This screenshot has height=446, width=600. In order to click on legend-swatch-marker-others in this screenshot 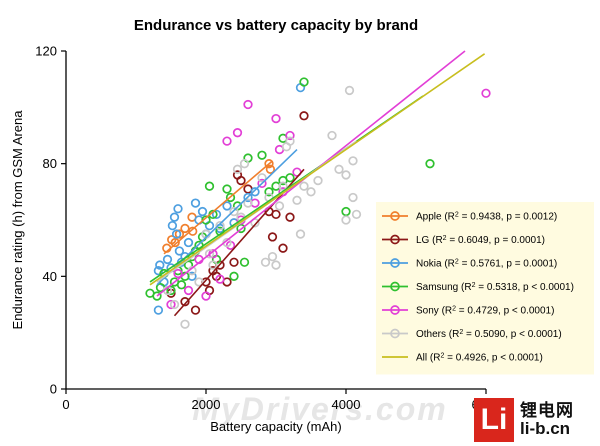, I will do `click(395, 333)`.